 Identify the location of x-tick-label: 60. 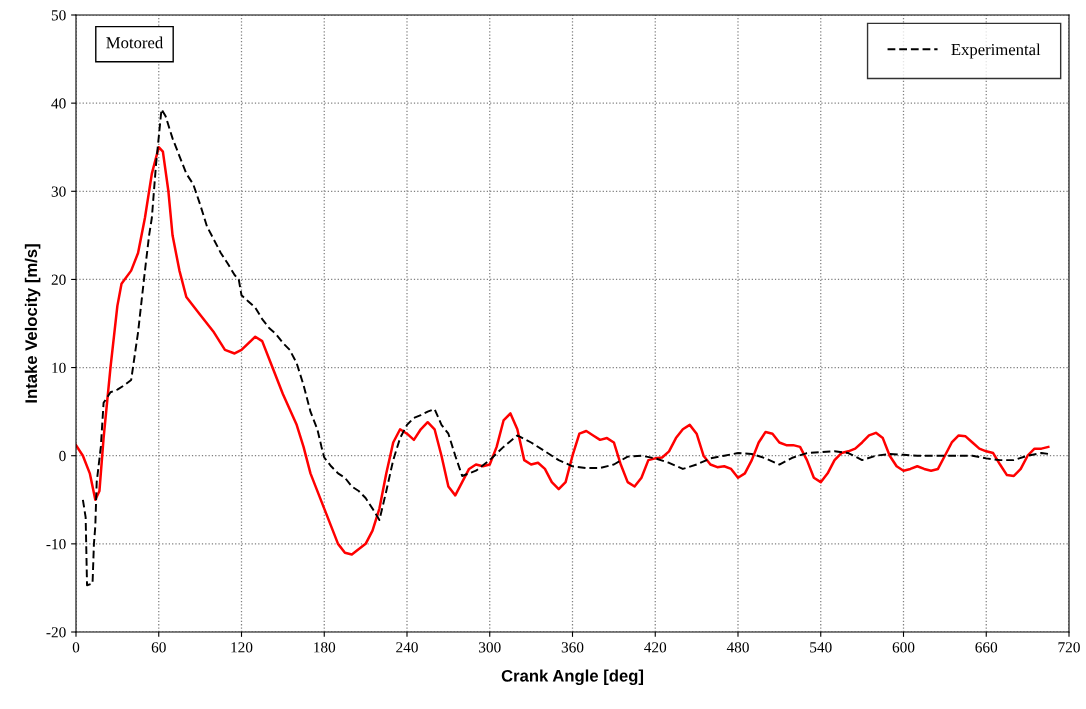
(158, 647).